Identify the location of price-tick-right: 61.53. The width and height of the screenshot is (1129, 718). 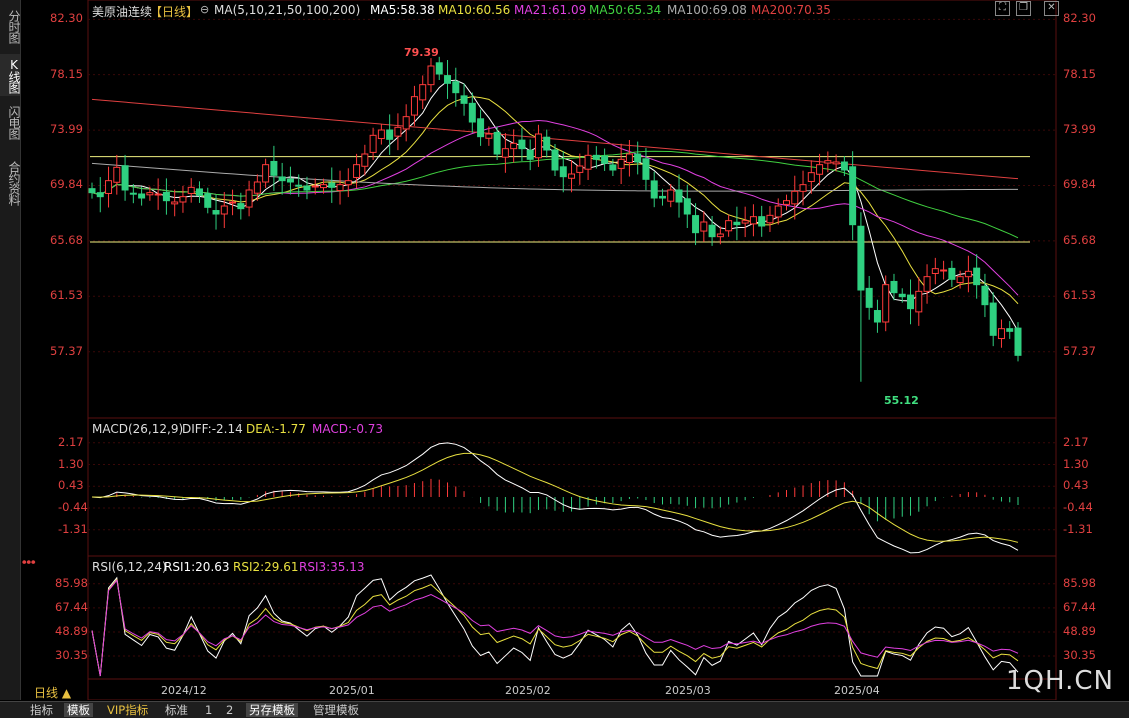
(1079, 295).